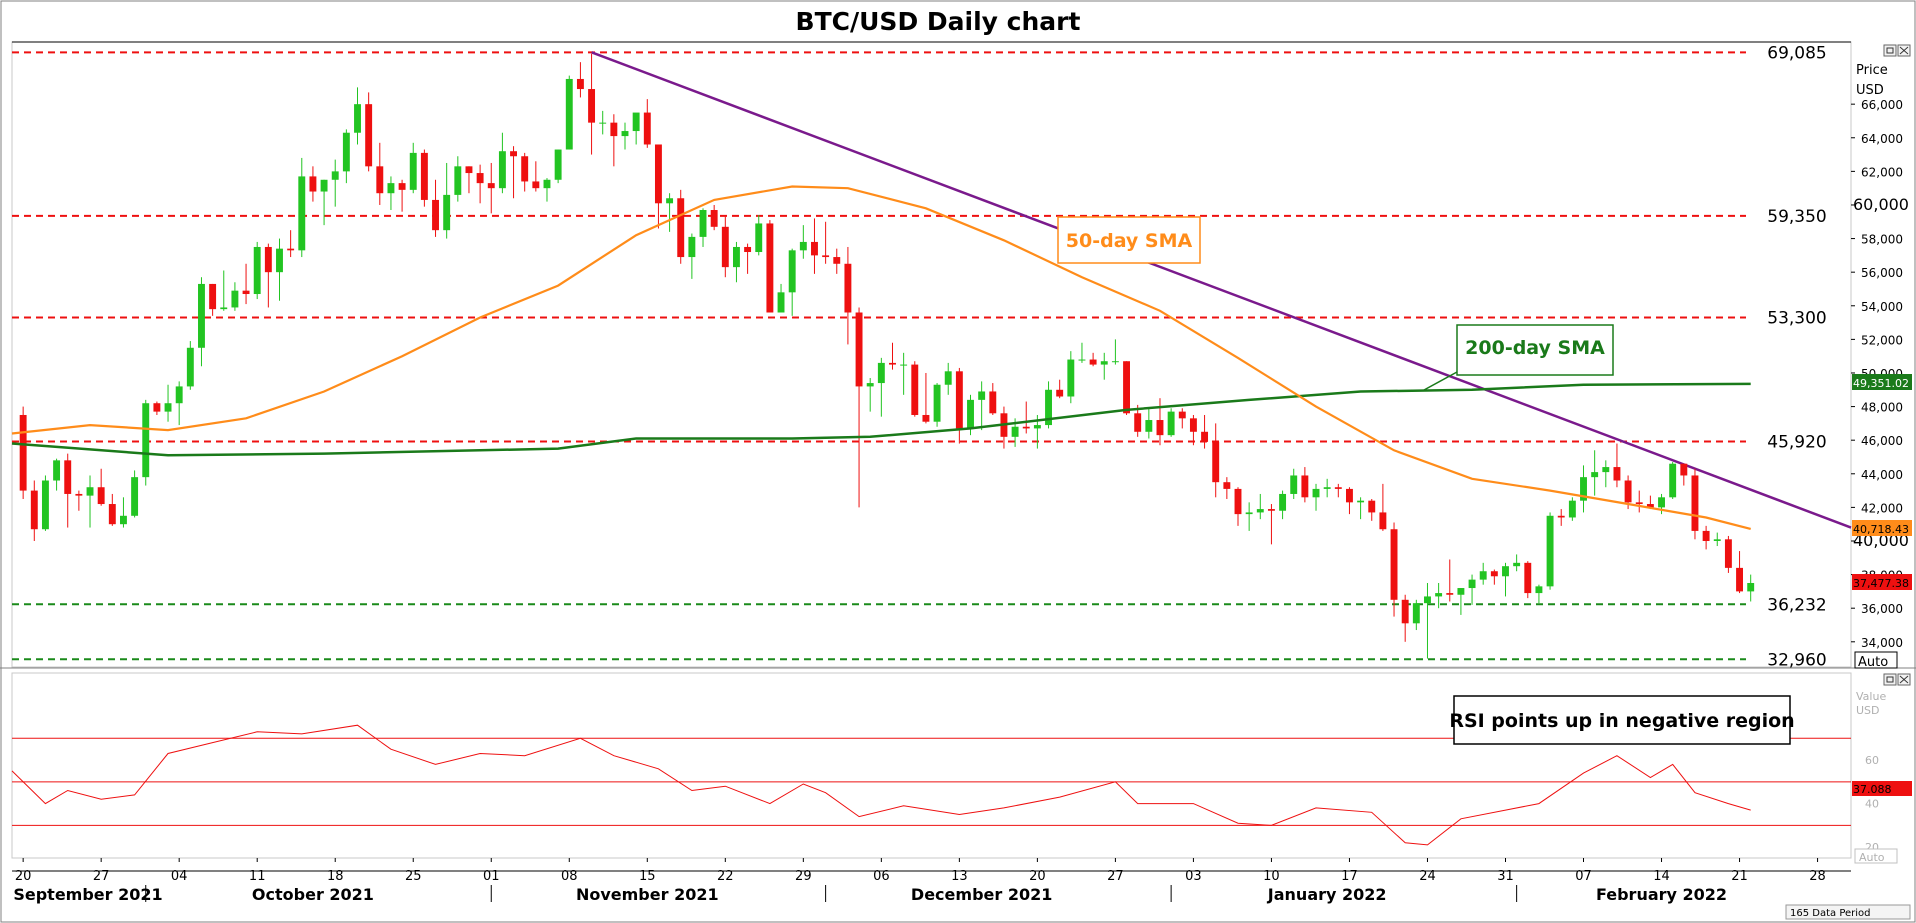 The width and height of the screenshot is (1916, 923). I want to click on date-tick-2021-10-25: 25, so click(413, 876).